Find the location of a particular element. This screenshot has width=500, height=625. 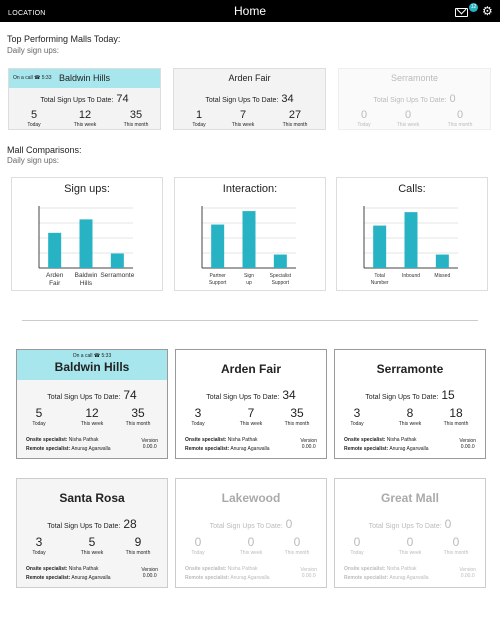

comparisons-subtitle: Daily sign ups: is located at coordinates (33, 160).